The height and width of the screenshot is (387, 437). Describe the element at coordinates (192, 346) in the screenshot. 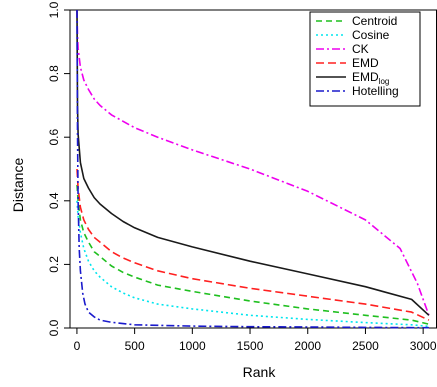

I see `x-tick-label: 1000` at that location.